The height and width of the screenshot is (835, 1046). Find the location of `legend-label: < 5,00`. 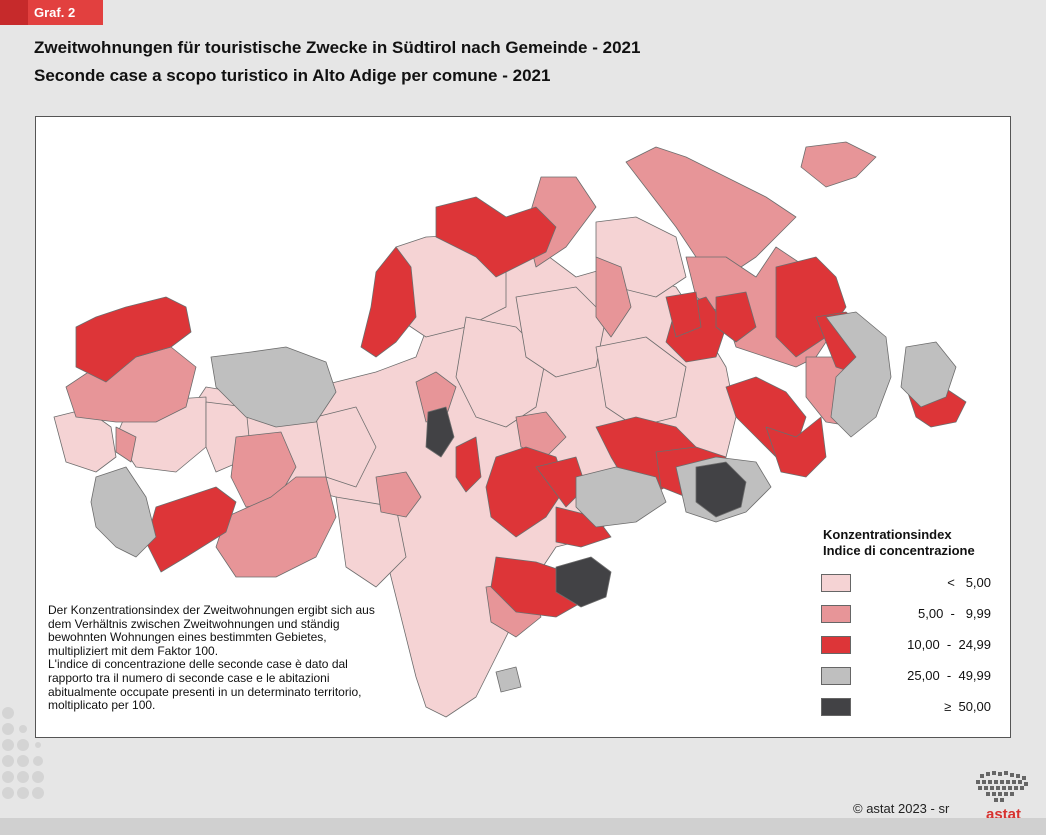

legend-label: < 5,00 is located at coordinates (969, 582).